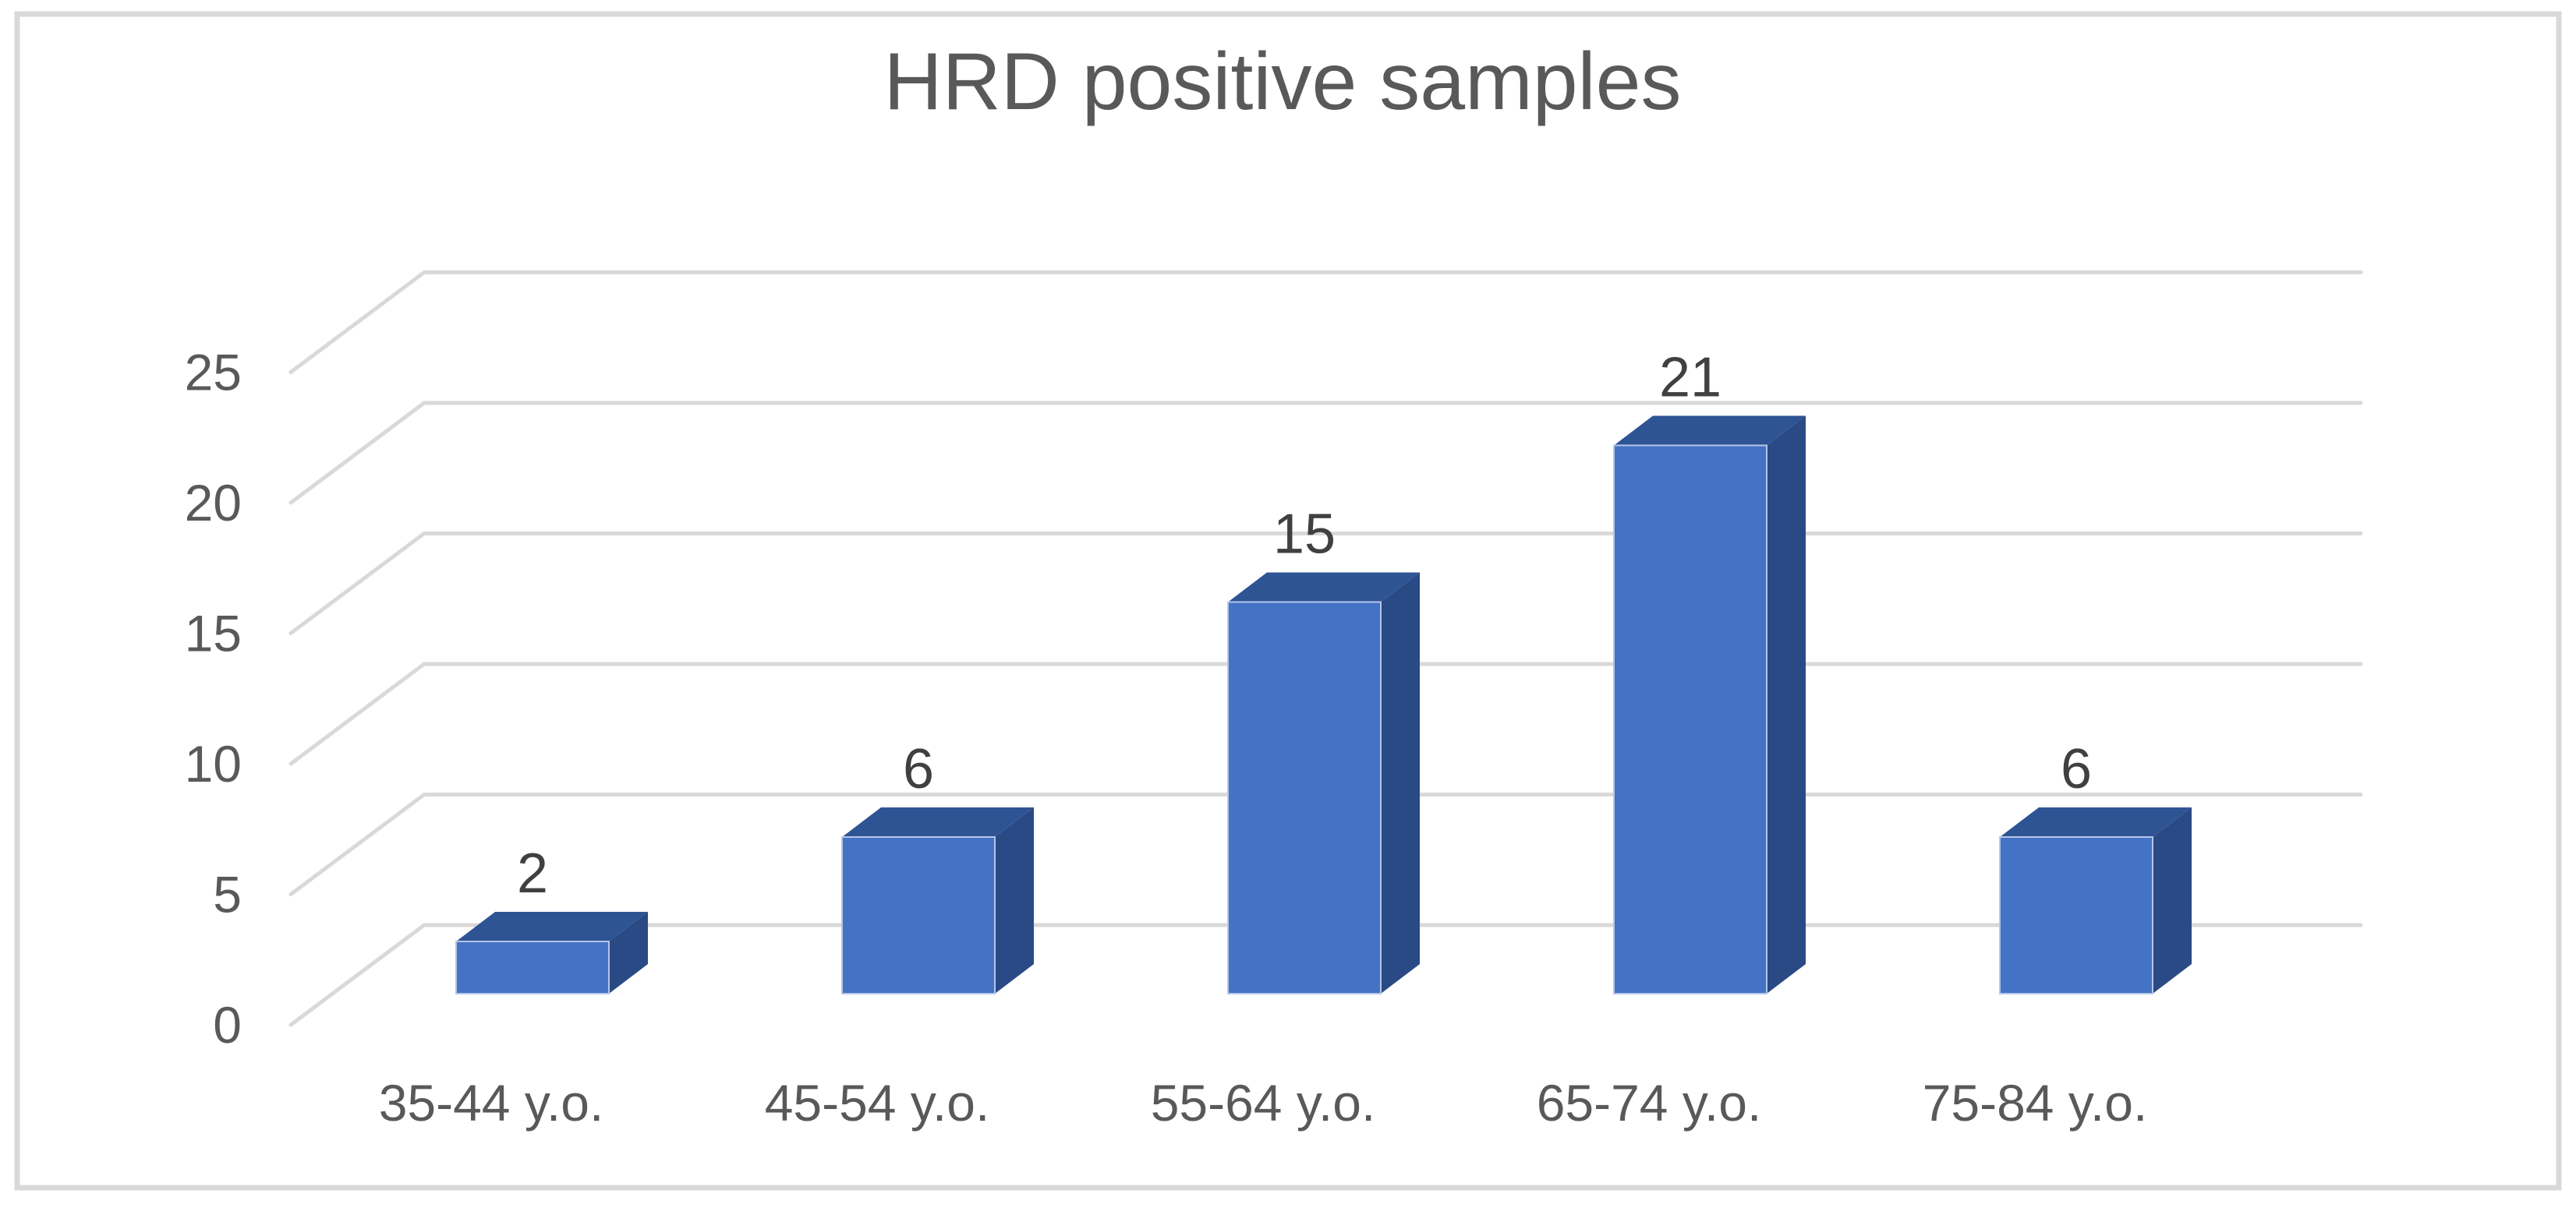  I want to click on data-label-45-54-y-o-: 6, so click(918, 769).